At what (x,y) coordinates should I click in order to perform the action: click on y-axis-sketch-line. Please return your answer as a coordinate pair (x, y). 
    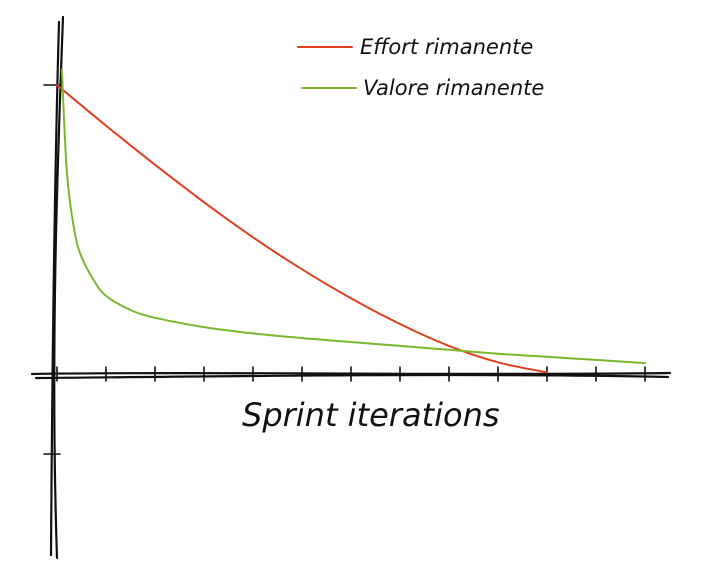
    Looking at the image, I should click on (55, 288).